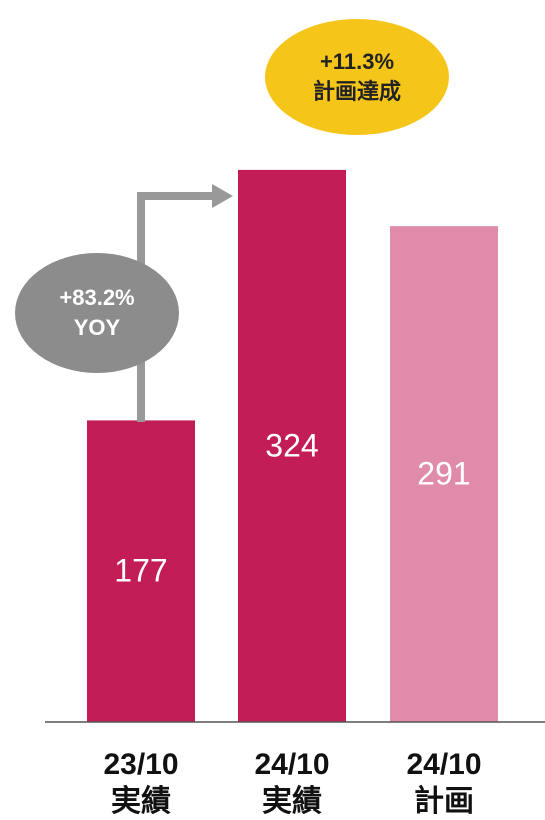 Image resolution: width=545 pixels, height=820 pixels. I want to click on annotation: +83.2% YOY, so click(97, 312).